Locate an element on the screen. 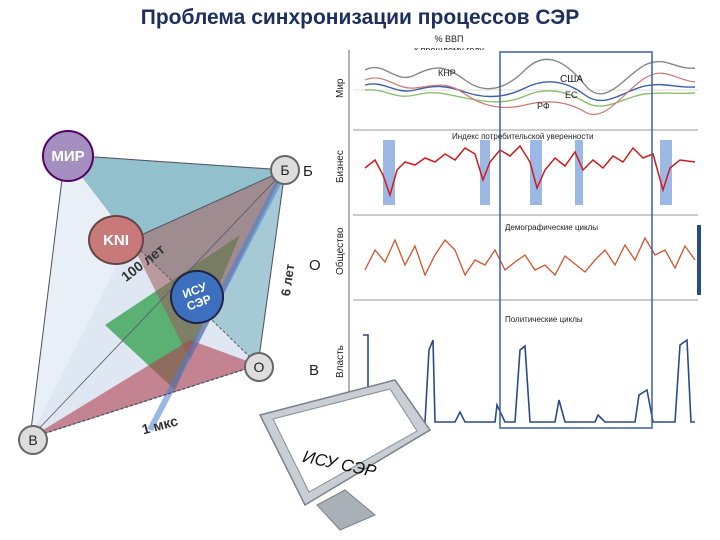 The width and height of the screenshot is (720, 540). side-letter-o: О is located at coordinates (315, 265).